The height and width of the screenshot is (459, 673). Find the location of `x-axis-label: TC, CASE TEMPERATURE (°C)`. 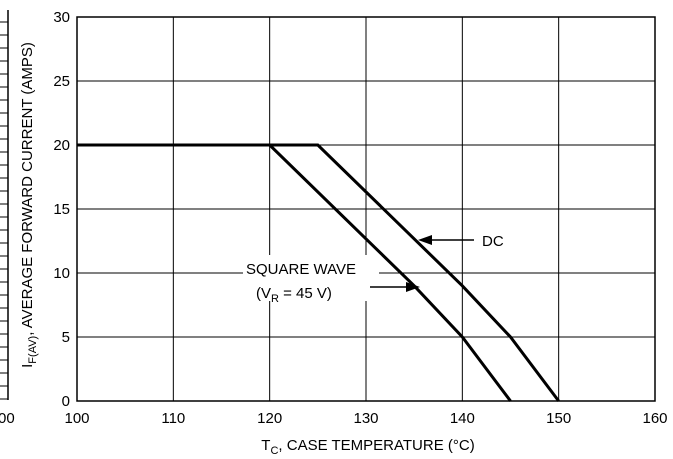

x-axis-label: TC, CASE TEMPERATURE (°C) is located at coordinates (367, 447).